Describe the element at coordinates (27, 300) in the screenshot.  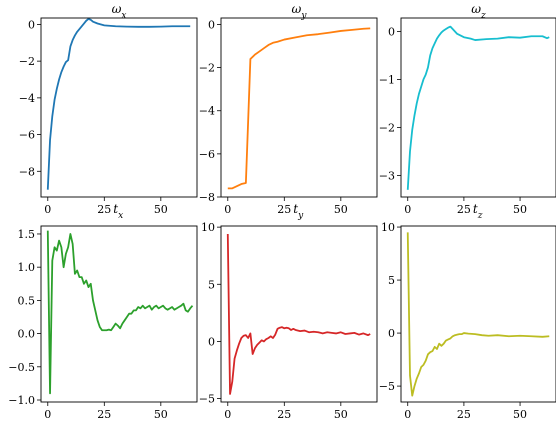
I see `y-tick-label: 0.5` at that location.